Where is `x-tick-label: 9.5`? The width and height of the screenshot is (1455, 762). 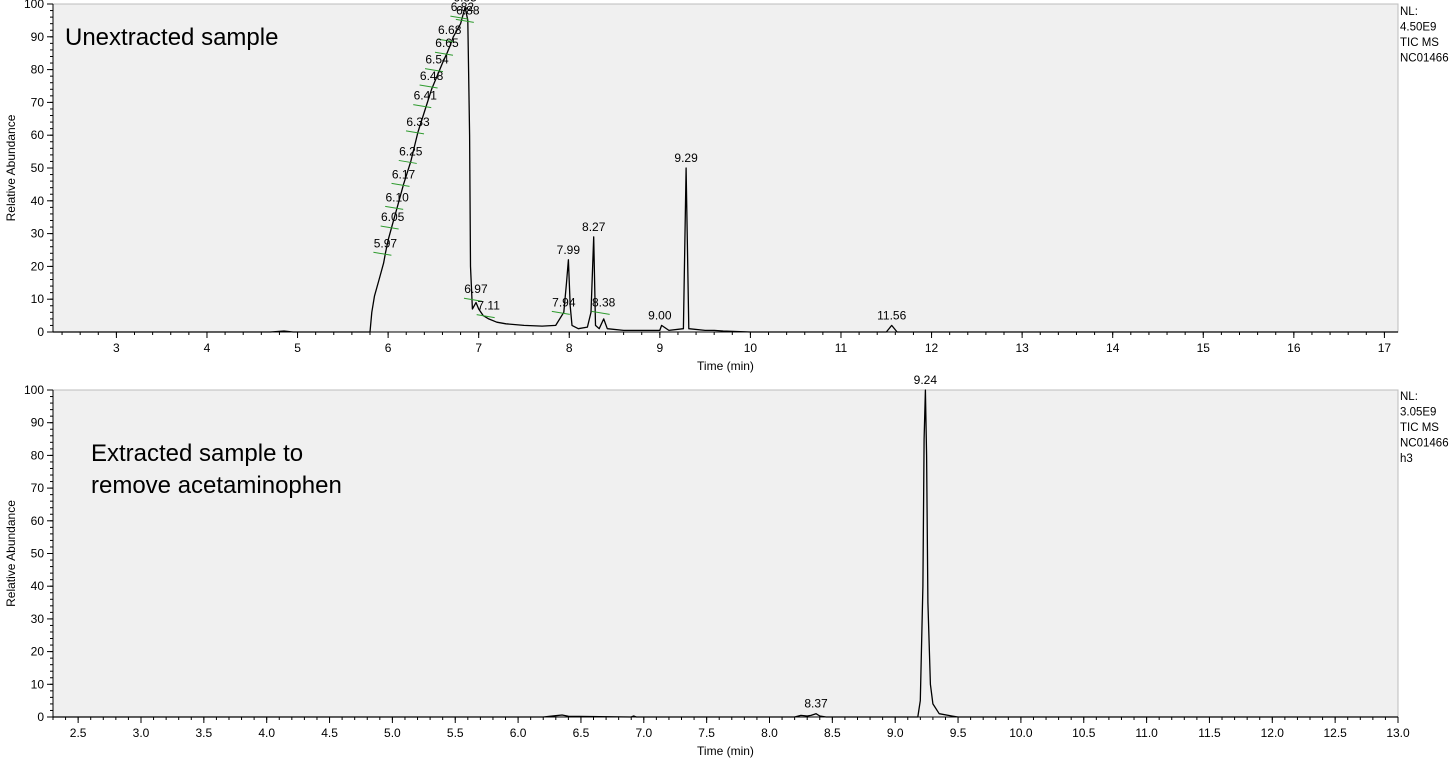
x-tick-label: 9.5 is located at coordinates (958, 733).